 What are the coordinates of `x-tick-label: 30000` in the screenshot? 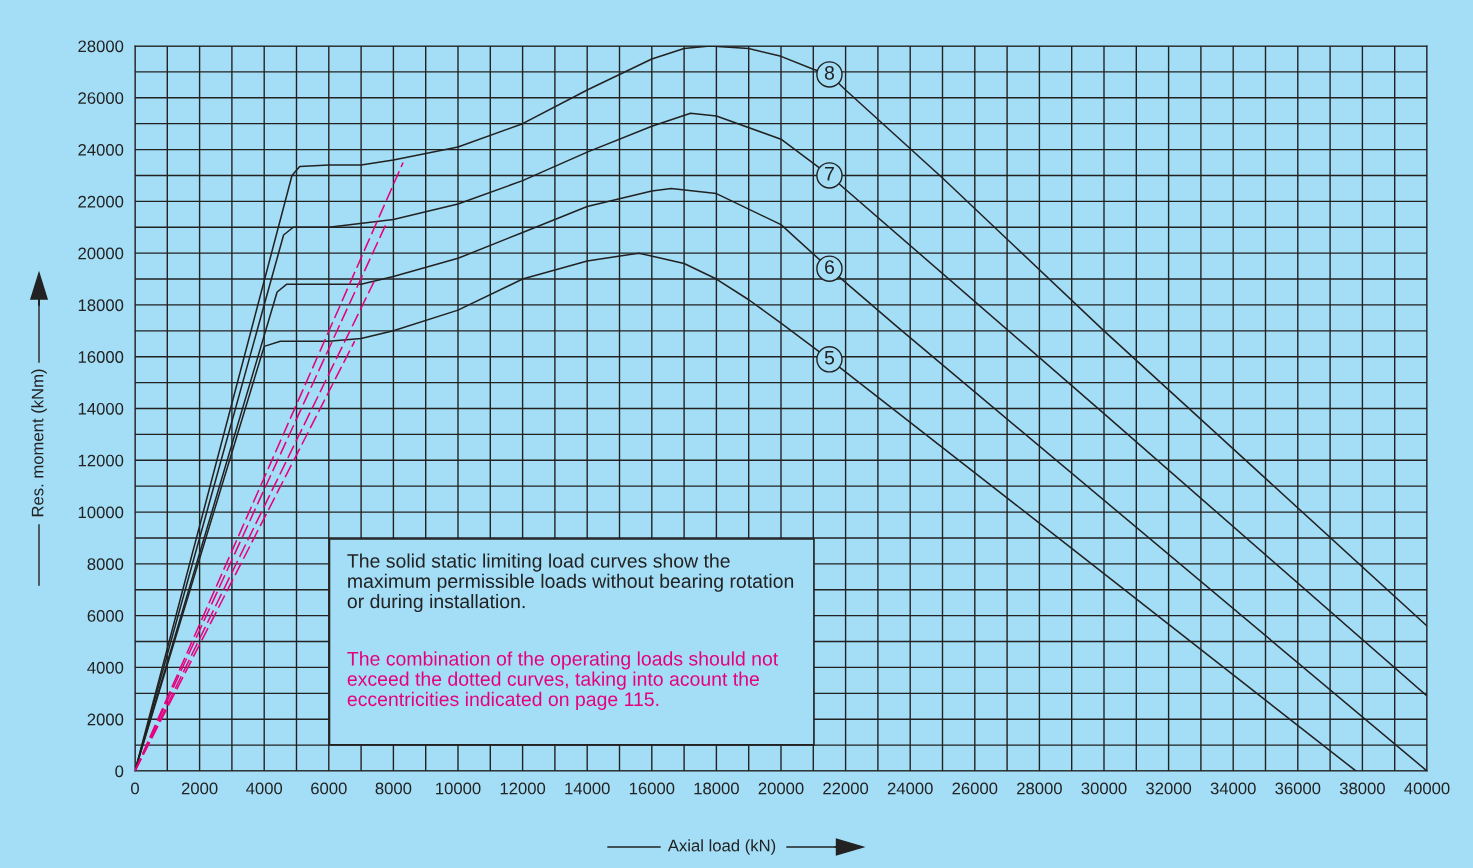 It's located at (1104, 788).